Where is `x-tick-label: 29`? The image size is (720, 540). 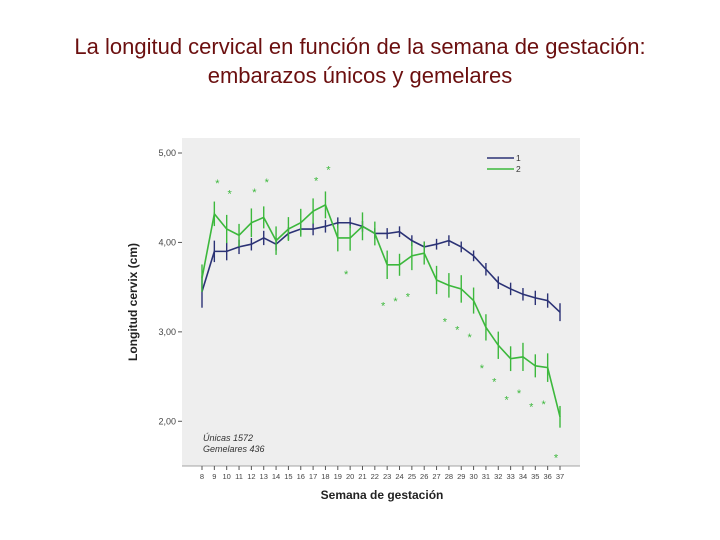 x-tick-label: 29 is located at coordinates (461, 476).